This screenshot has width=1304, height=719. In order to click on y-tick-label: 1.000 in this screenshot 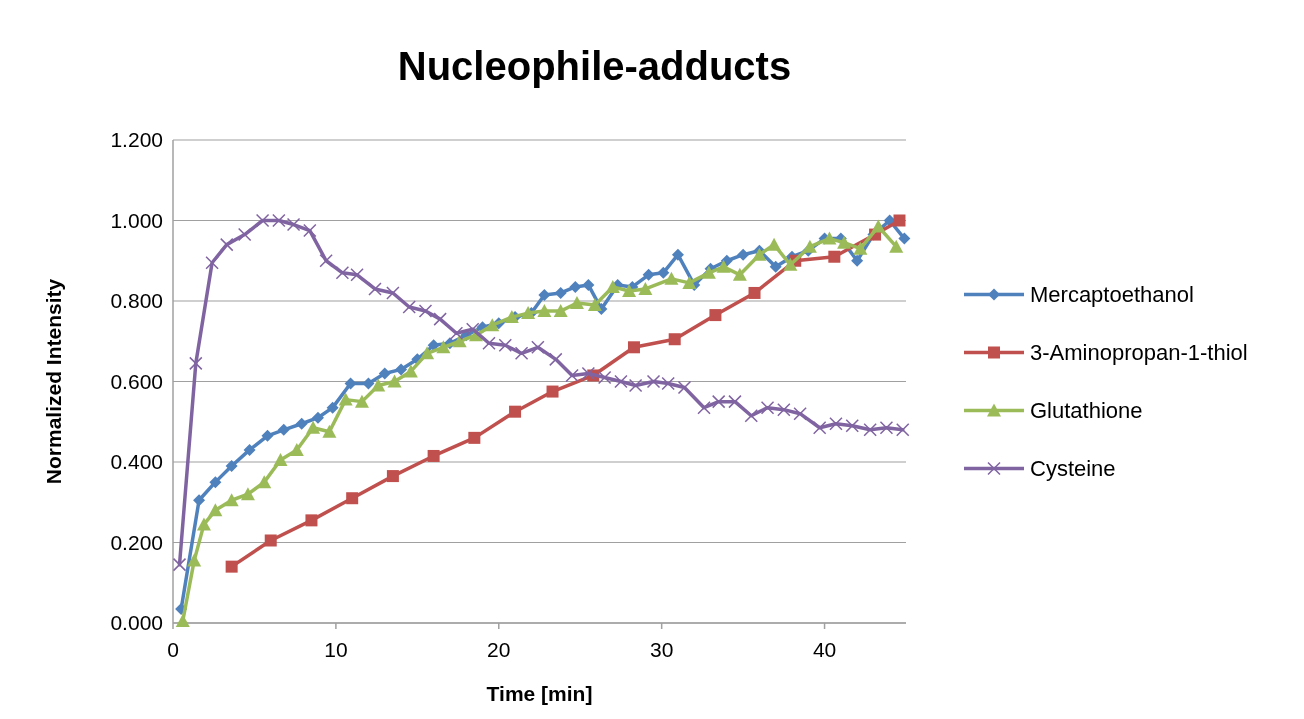, I will do `click(136, 220)`.